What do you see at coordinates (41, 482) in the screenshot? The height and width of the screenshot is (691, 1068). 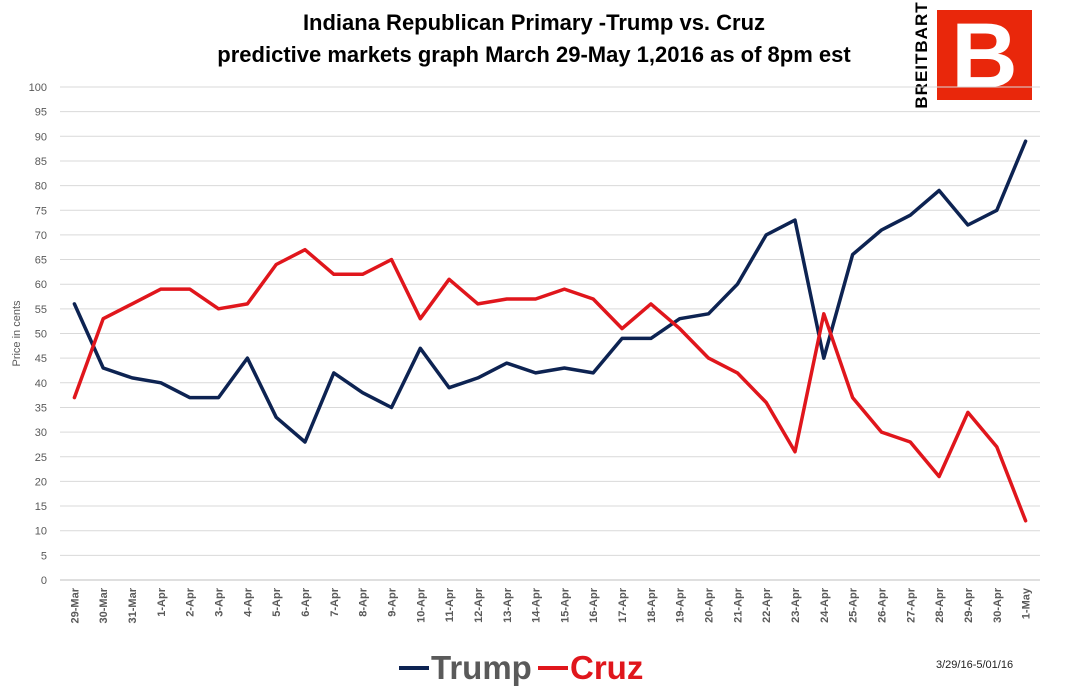 I see `y-tick-label: 20` at bounding box center [41, 482].